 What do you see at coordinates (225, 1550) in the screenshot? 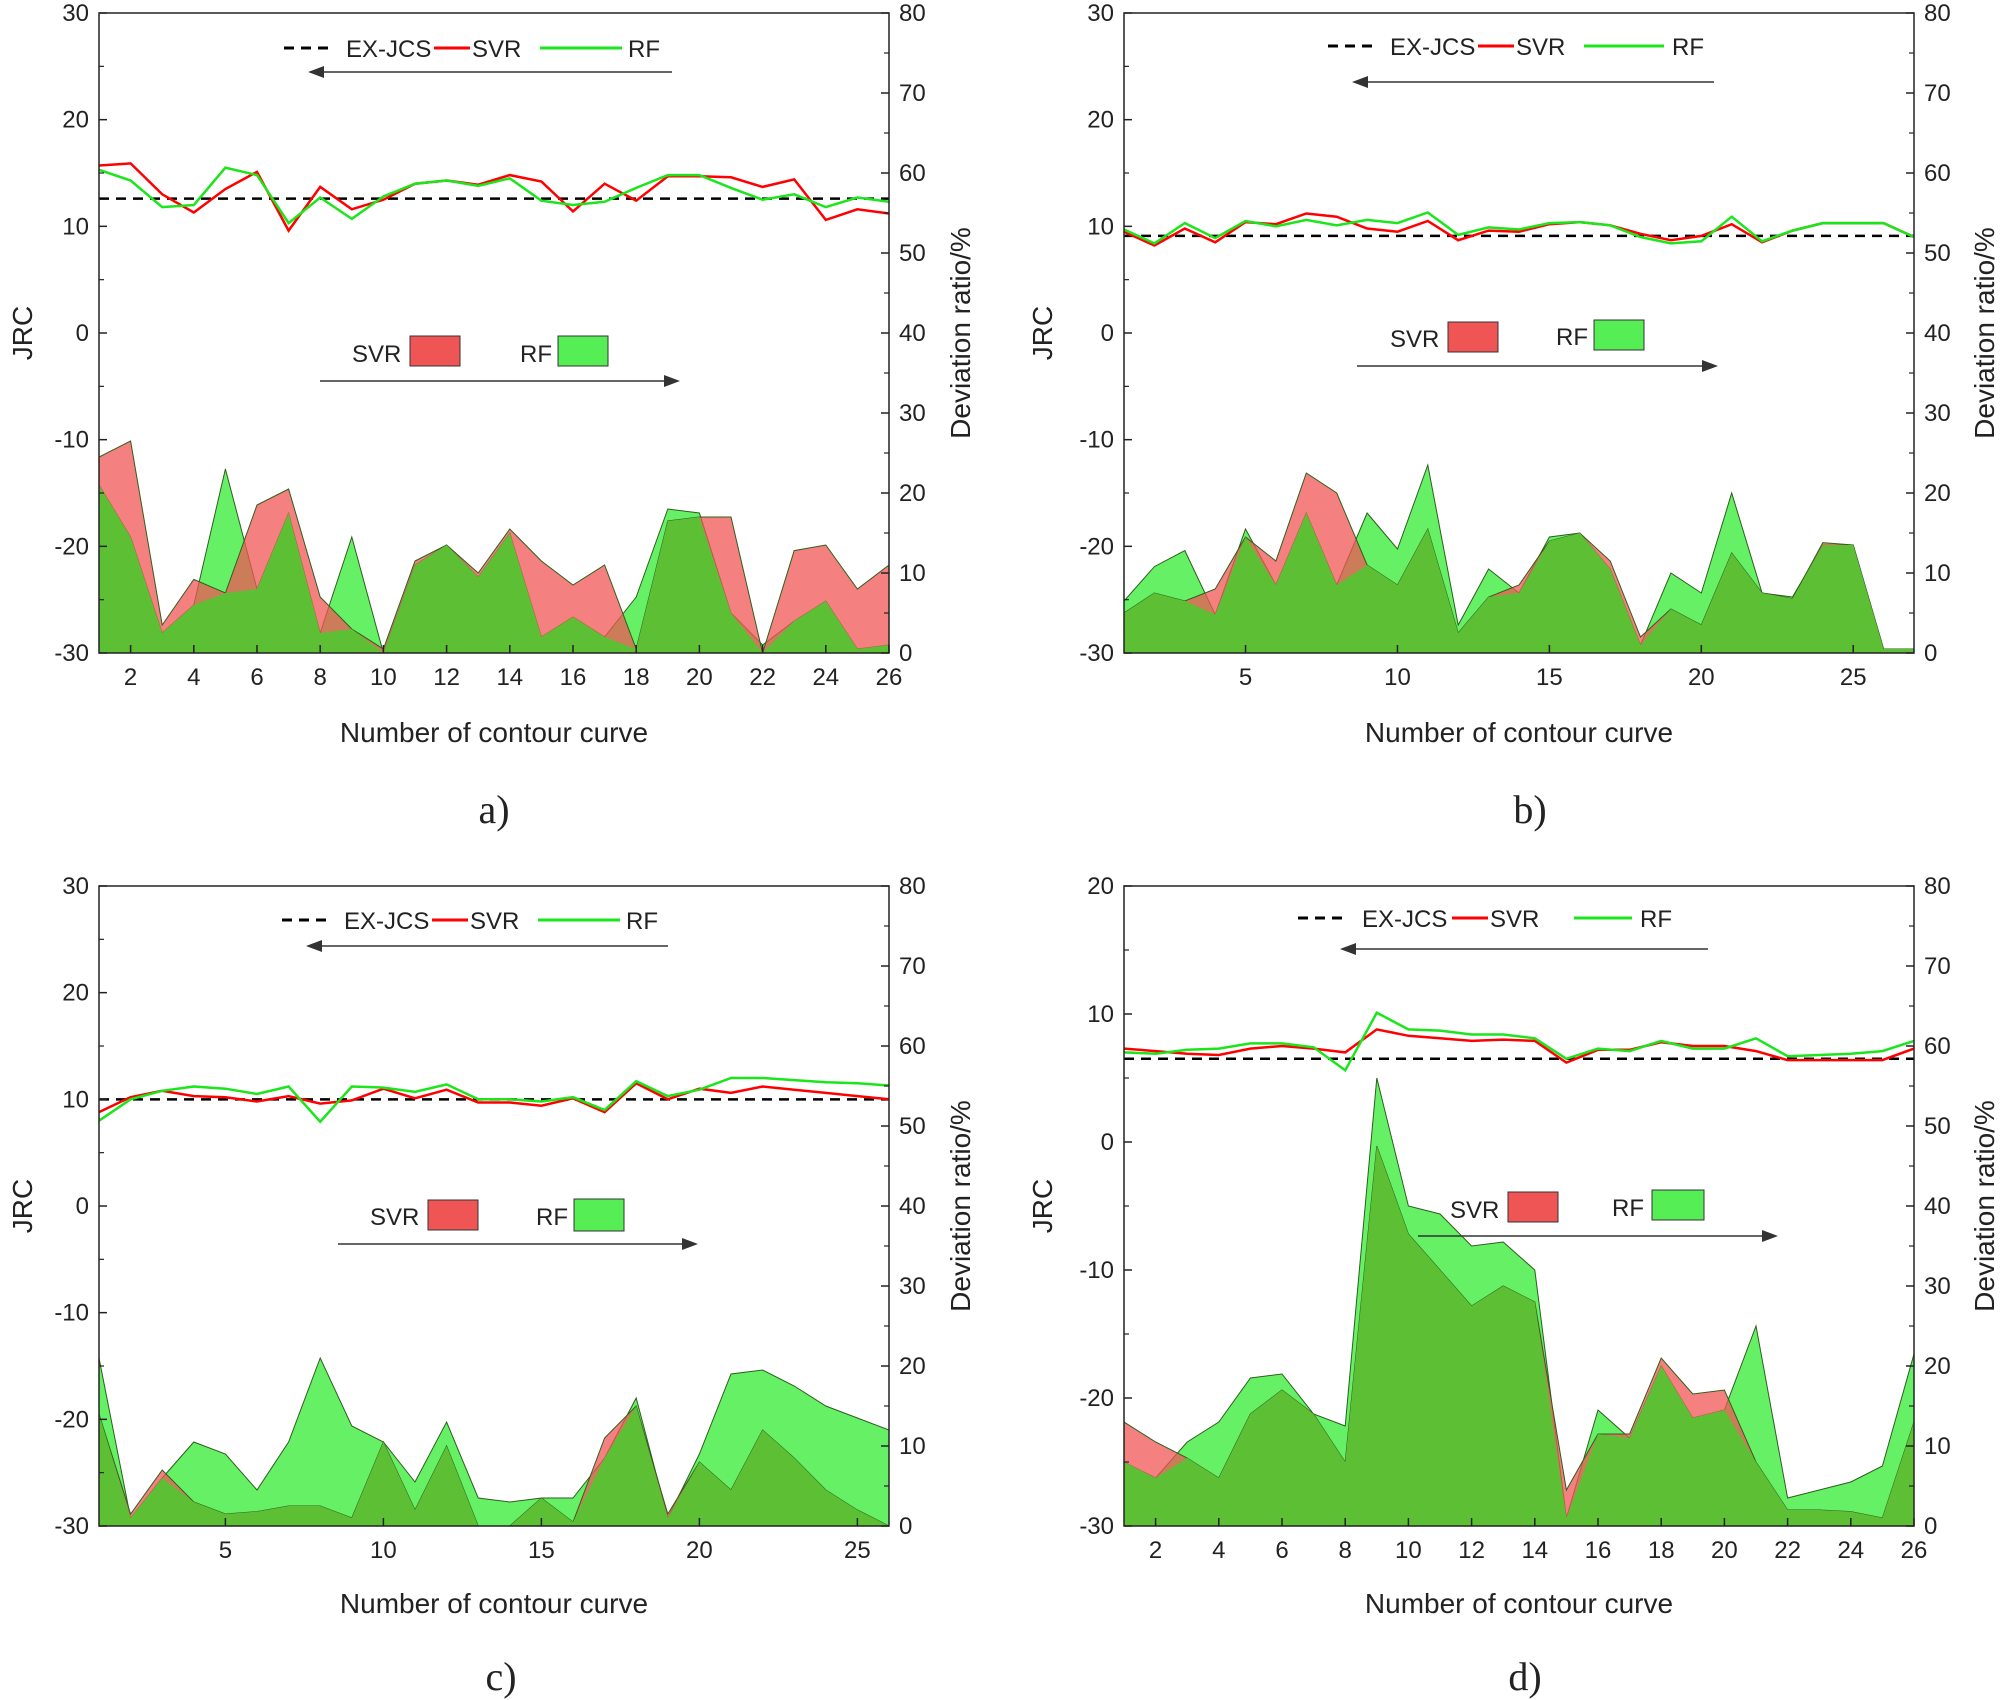
I see `x-tick-label: 5` at bounding box center [225, 1550].